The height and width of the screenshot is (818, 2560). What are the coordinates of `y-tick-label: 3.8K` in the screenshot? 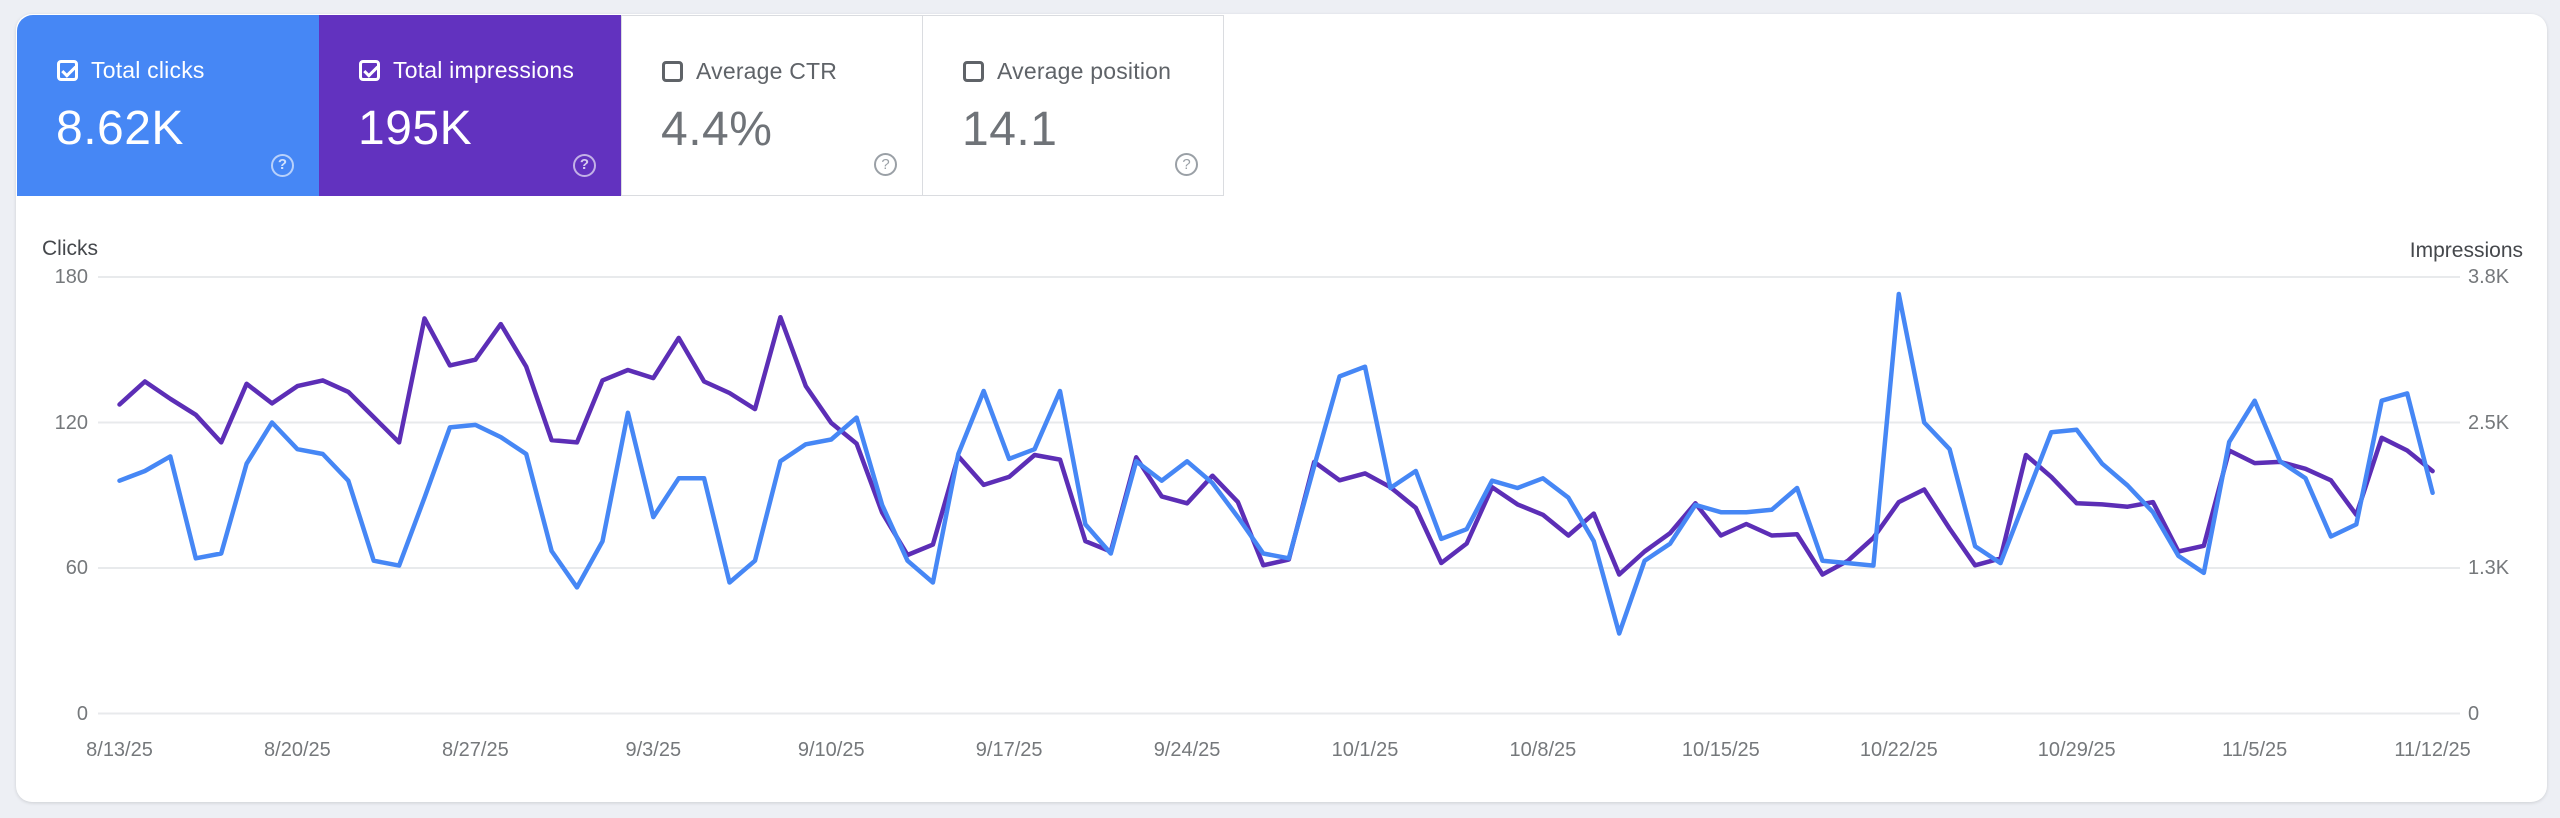 It's located at (2489, 277).